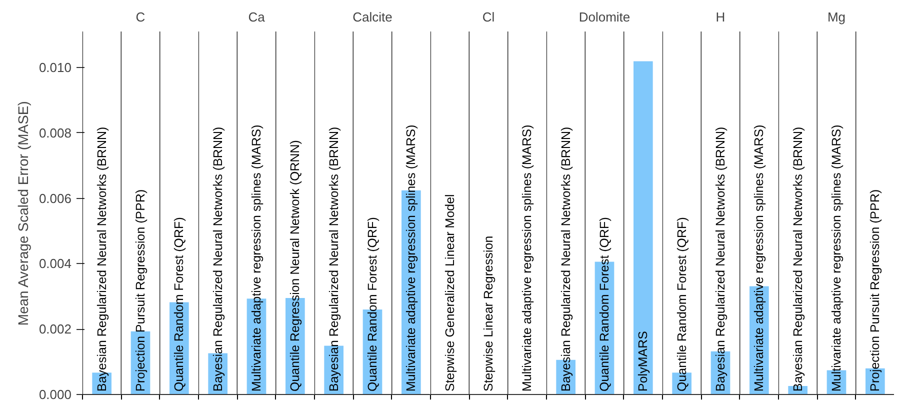  Describe the element at coordinates (488, 17) in the screenshot. I see `chart-title: Cl` at that location.